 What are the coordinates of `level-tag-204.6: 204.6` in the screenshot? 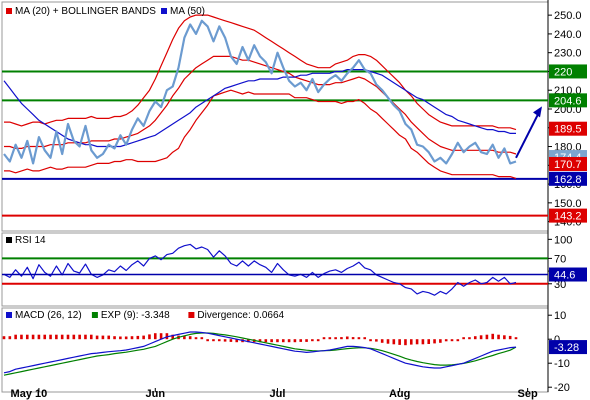 It's located at (568, 101).